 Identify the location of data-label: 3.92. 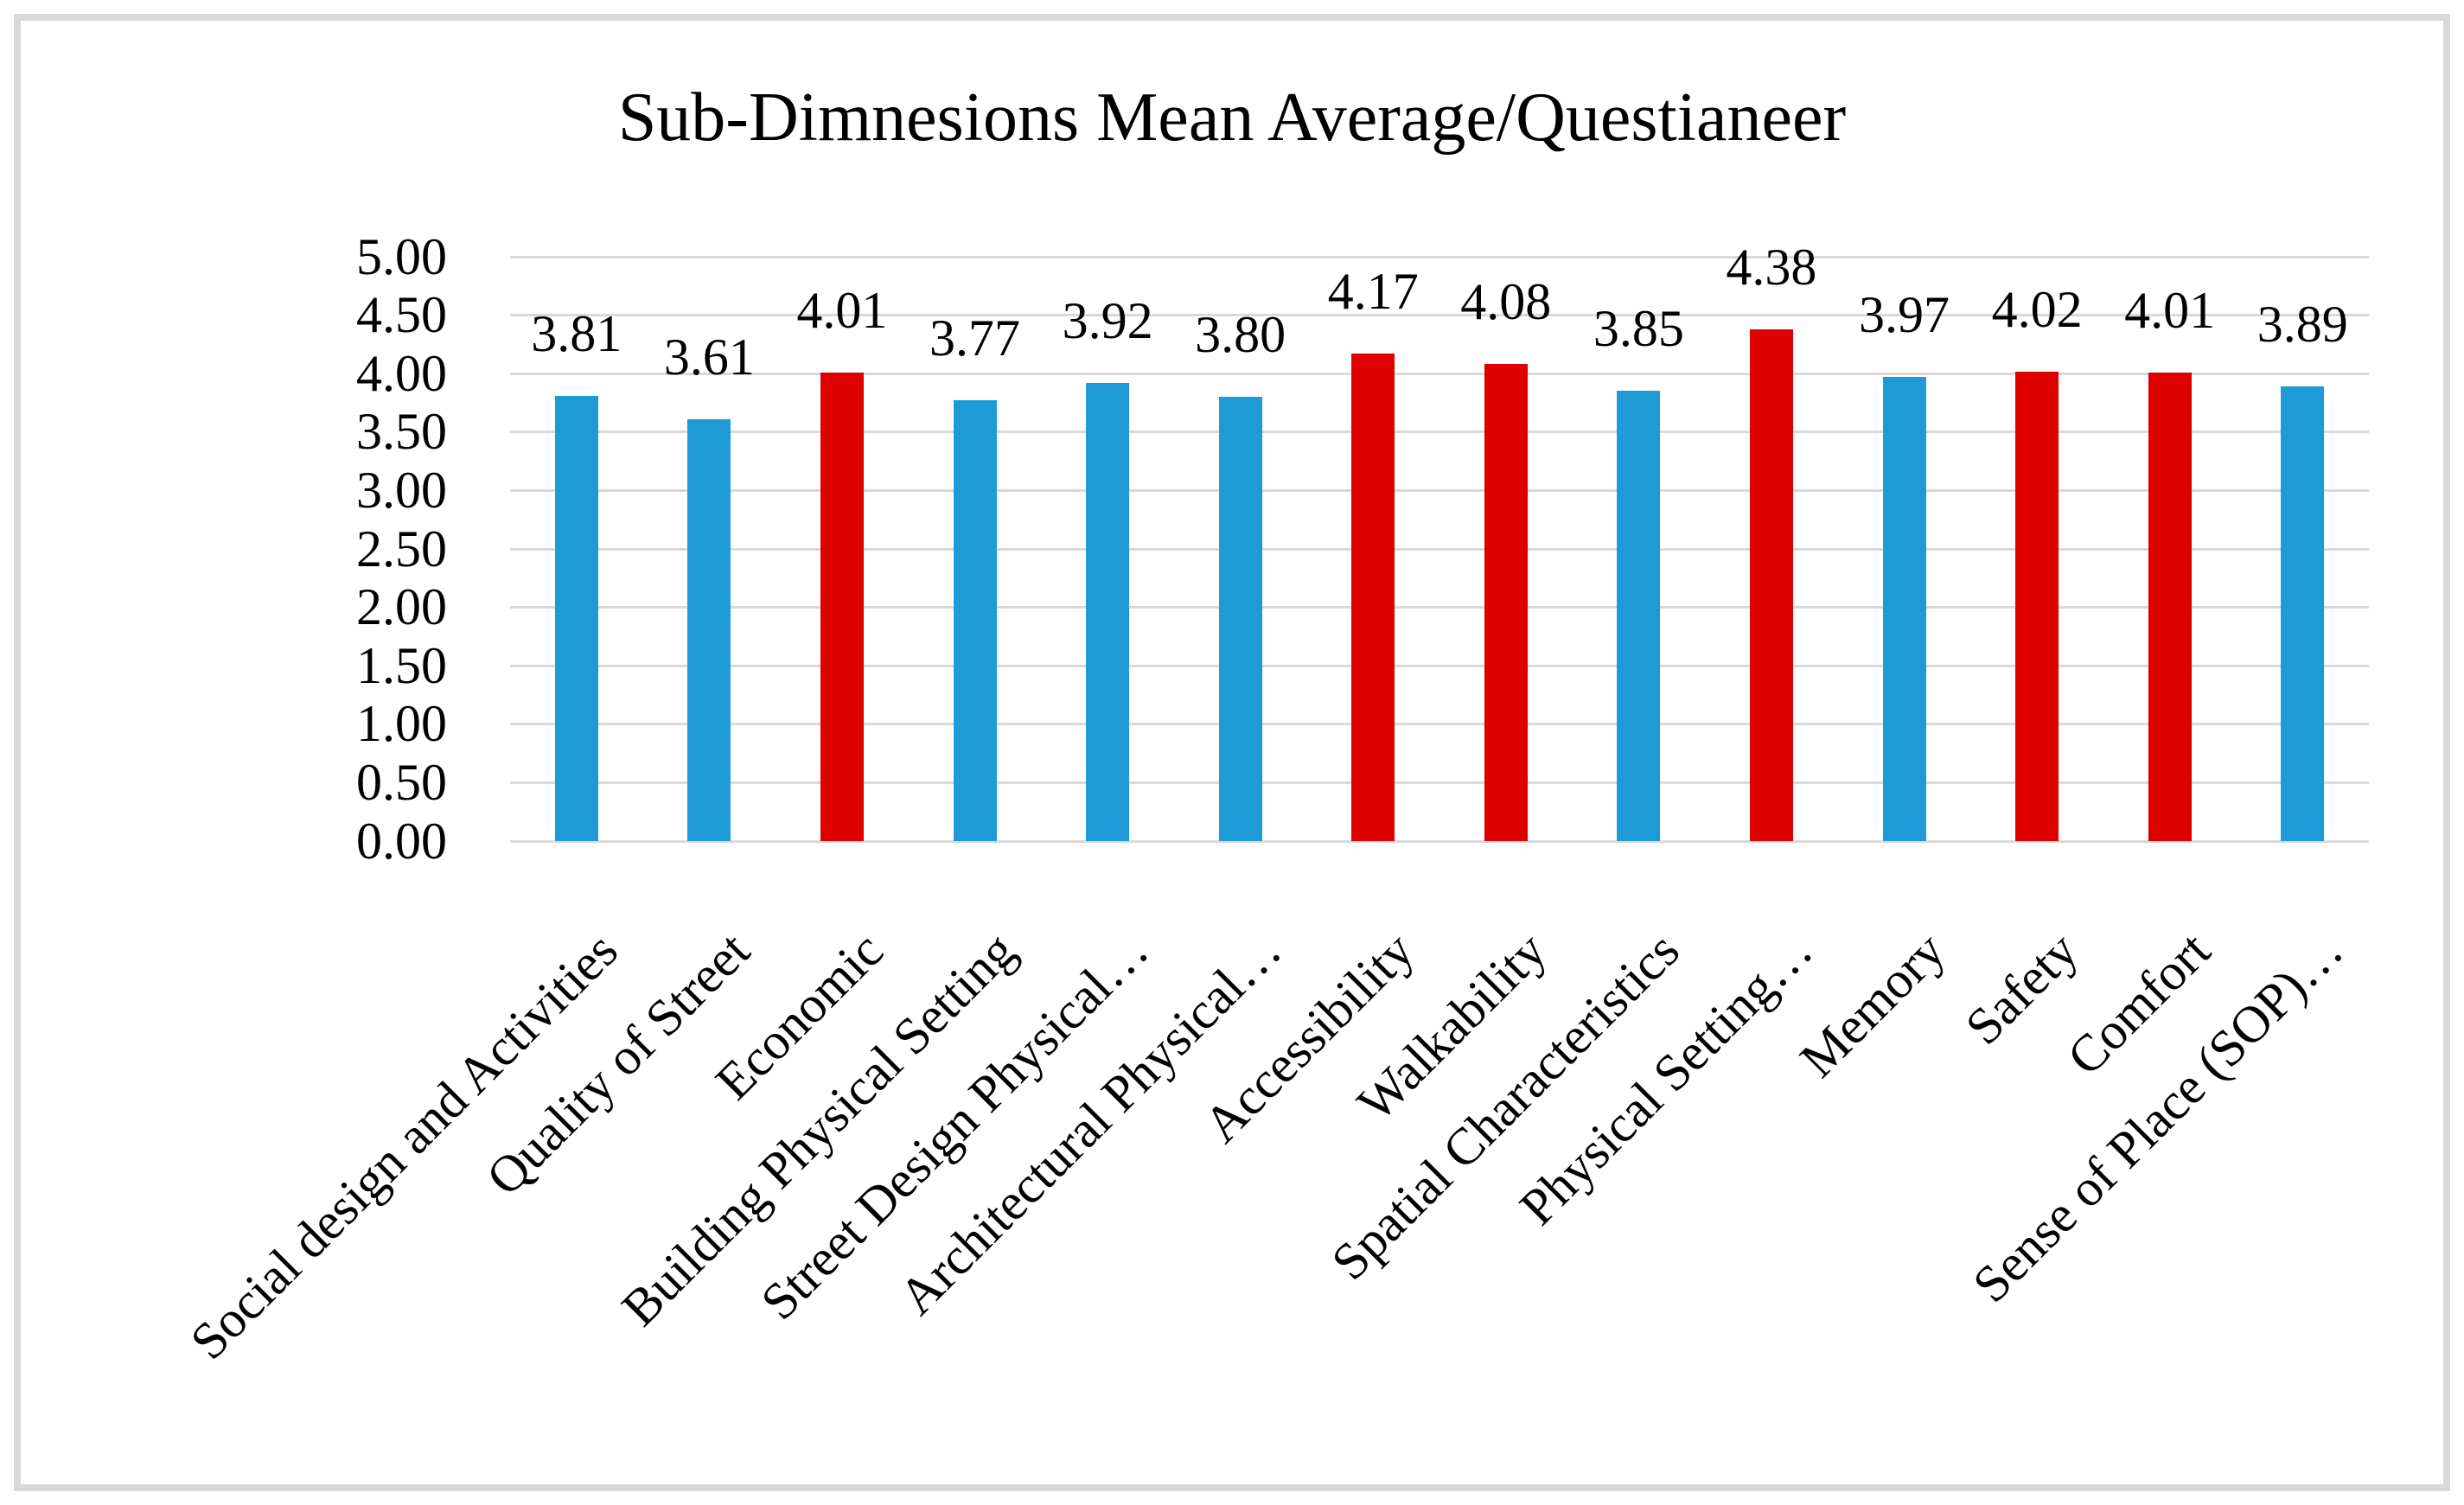
(1107, 321).